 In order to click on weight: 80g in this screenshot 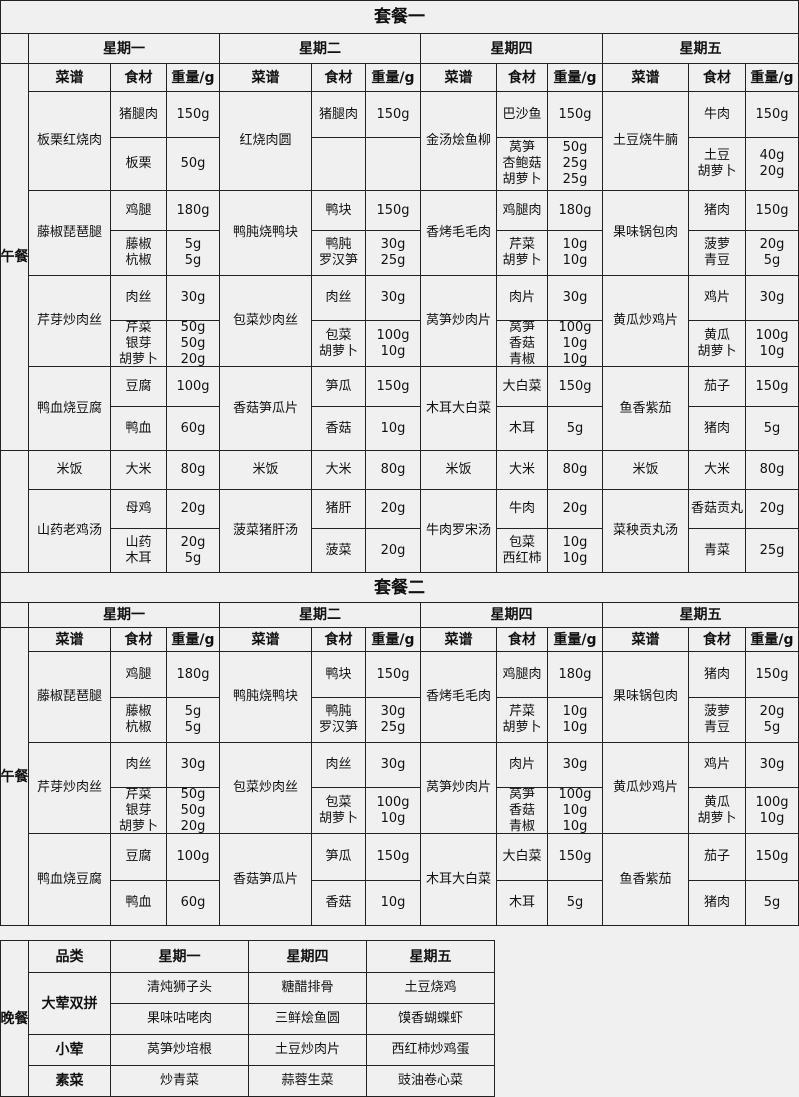, I will do `click(193, 470)`.